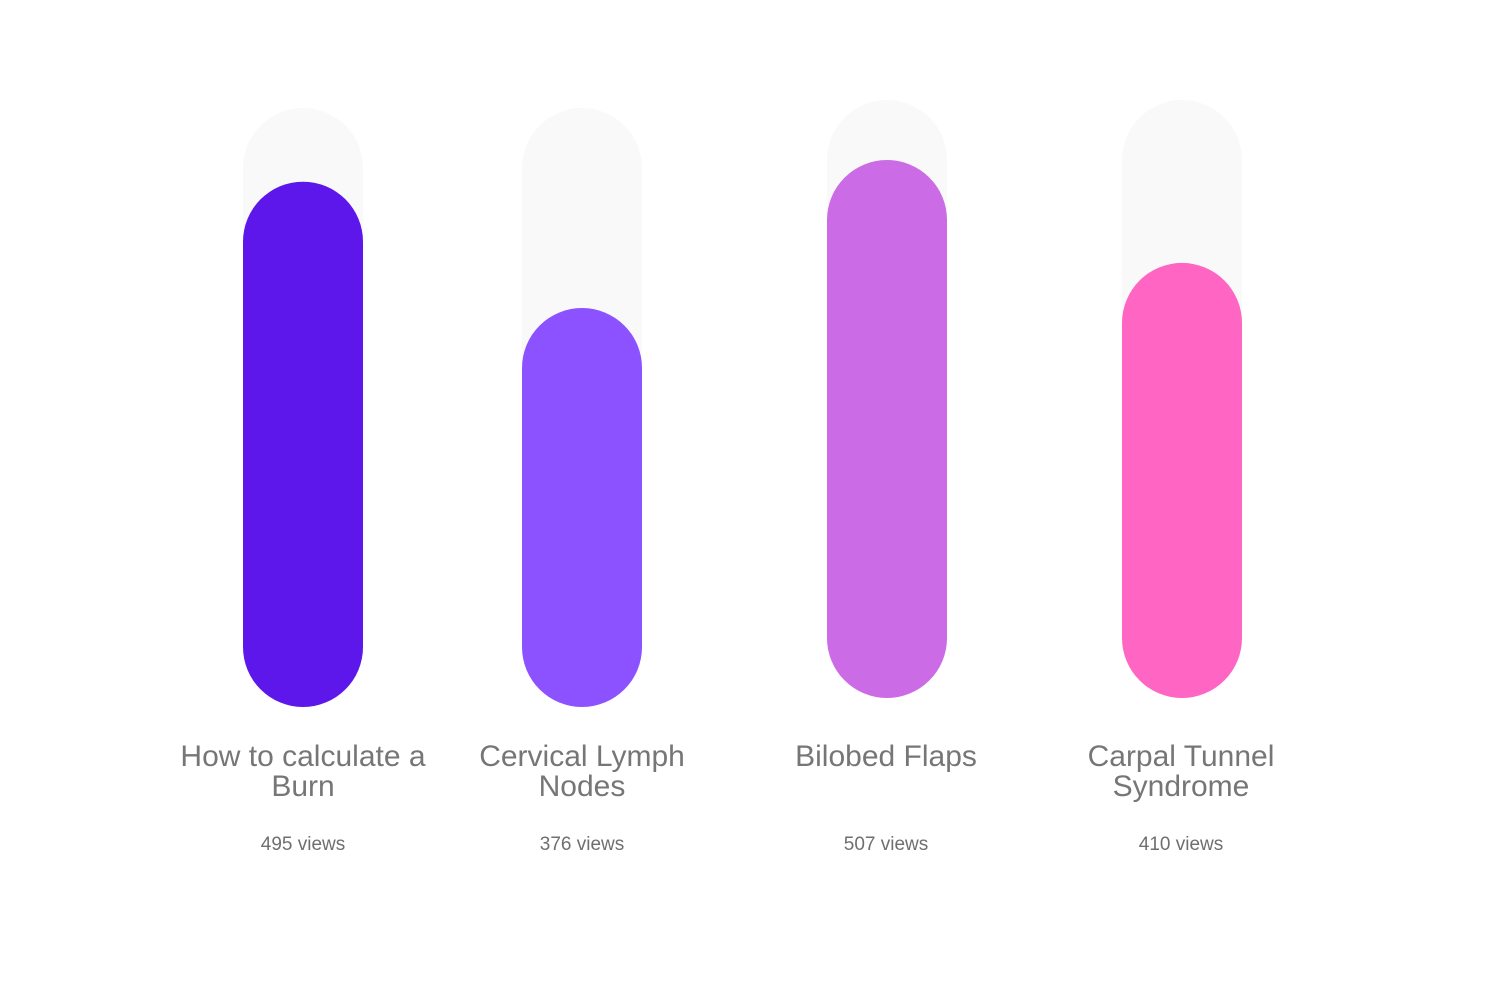  Describe the element at coordinates (886, 844) in the screenshot. I see `views-label-bilobed: 507 views` at that location.